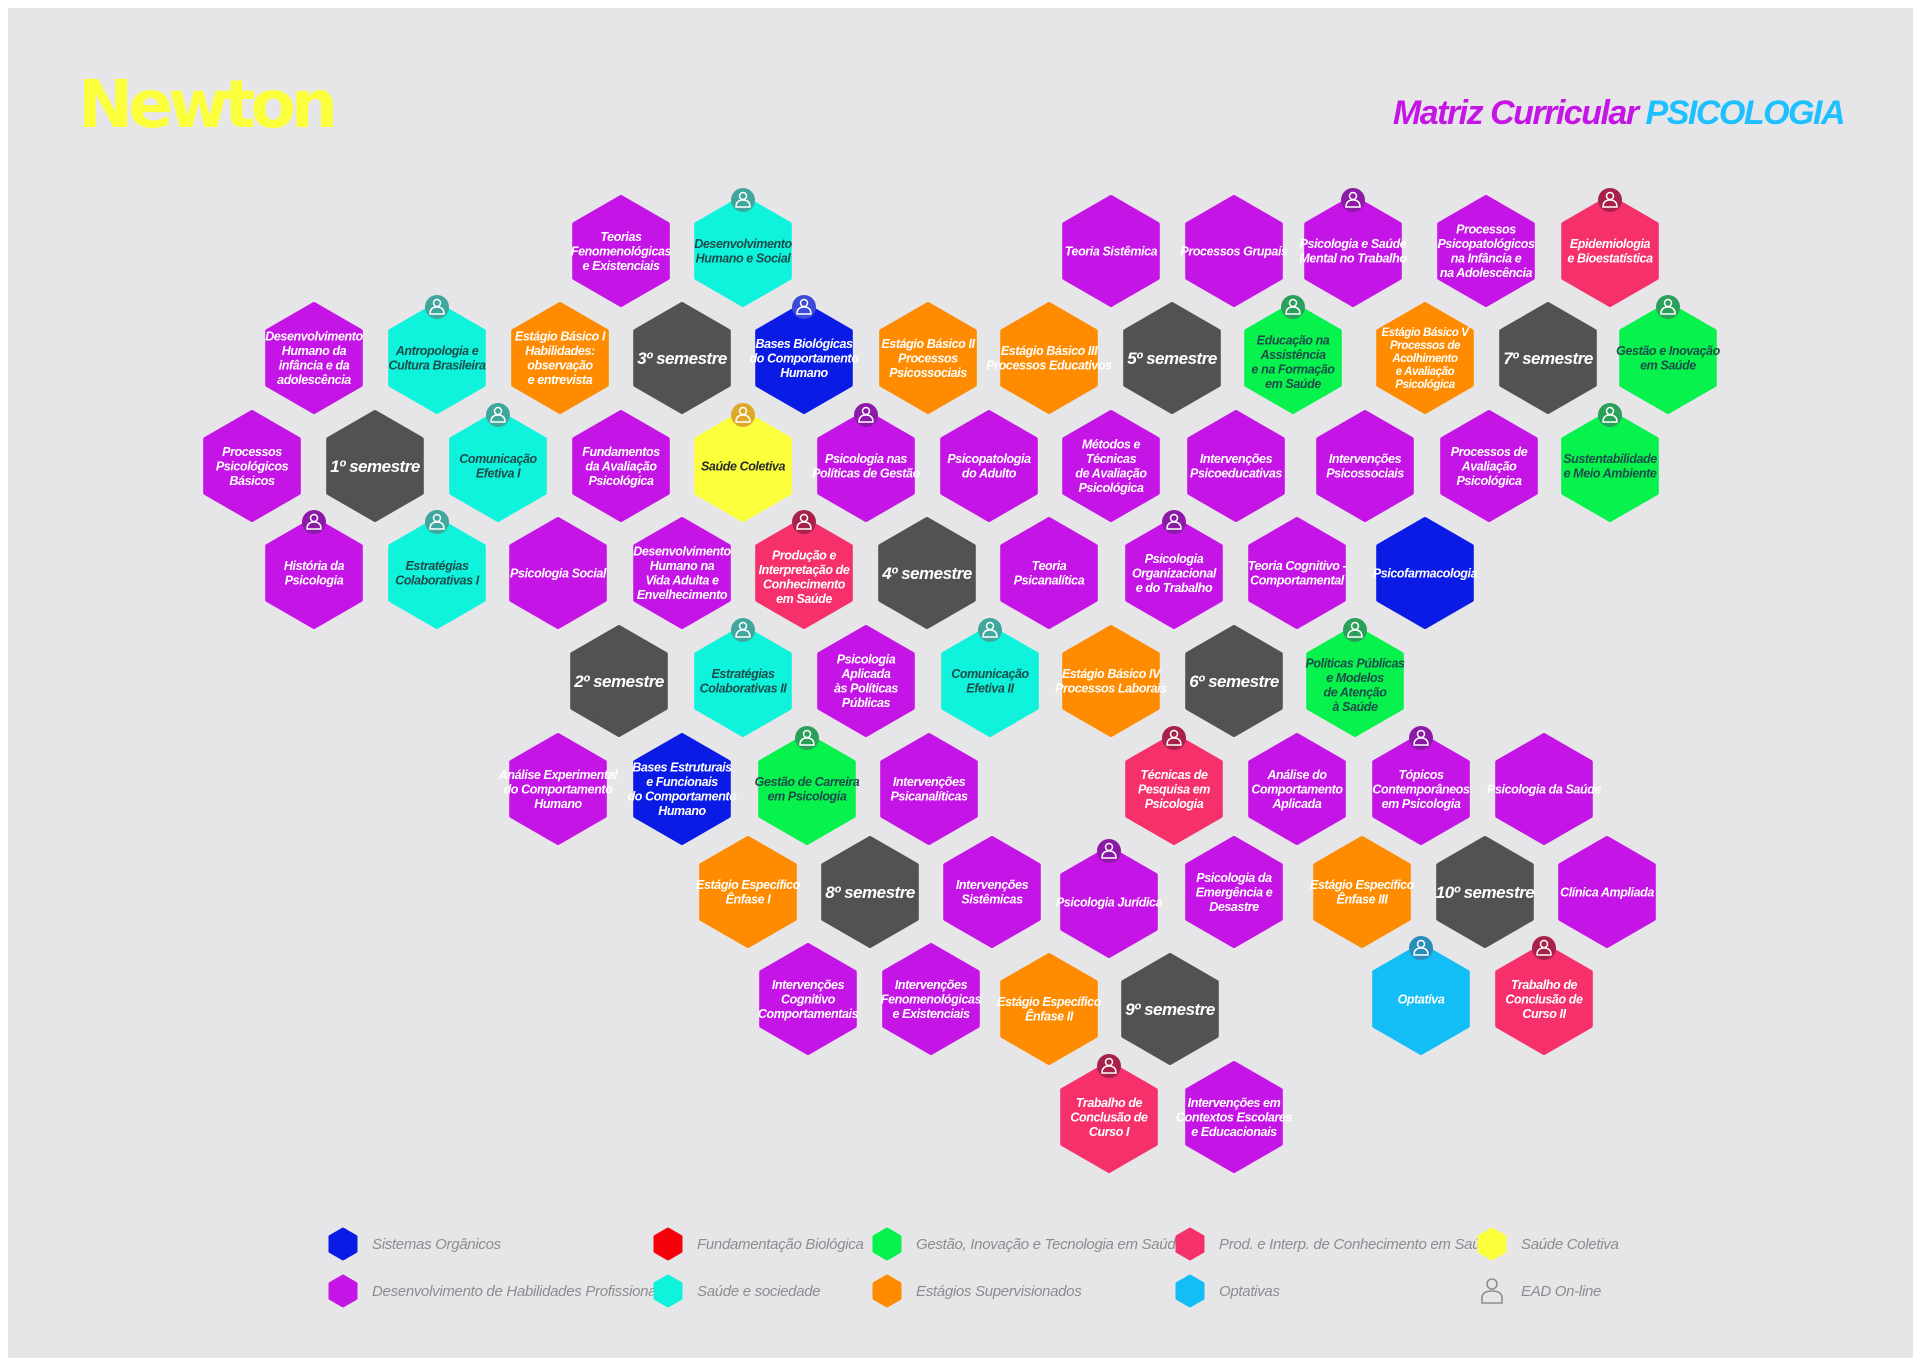 The image size is (1920, 1366). I want to click on course-label: e Avaliação, so click(1425, 372).